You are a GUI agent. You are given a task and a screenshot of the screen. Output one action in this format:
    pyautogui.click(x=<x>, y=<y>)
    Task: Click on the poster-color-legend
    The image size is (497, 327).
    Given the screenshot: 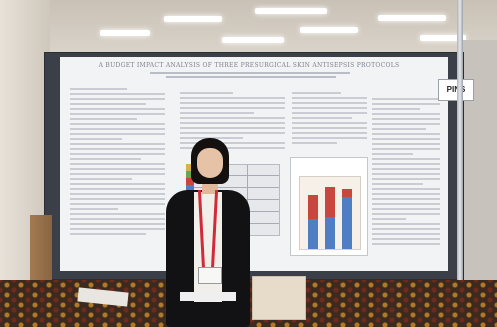 What is the action you would take?
    pyautogui.click(x=190, y=178)
    